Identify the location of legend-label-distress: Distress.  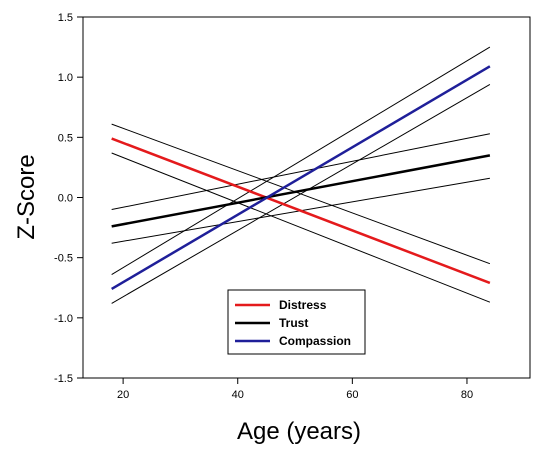
(303, 305).